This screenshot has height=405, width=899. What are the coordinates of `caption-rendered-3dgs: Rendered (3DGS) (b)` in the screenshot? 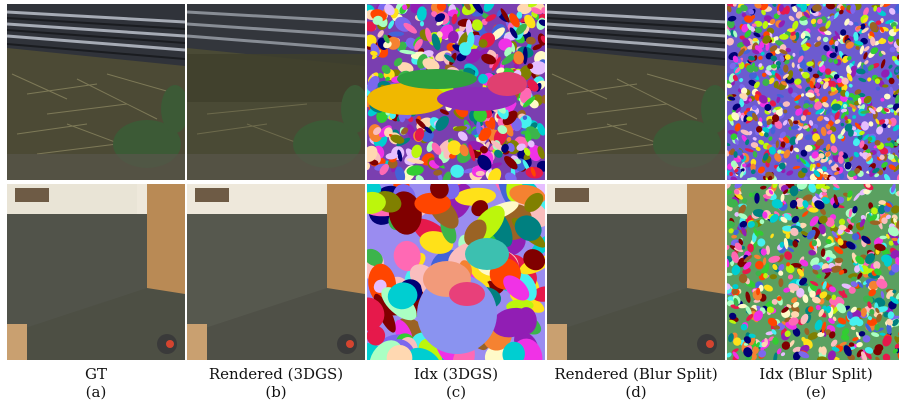 It's located at (276, 383).